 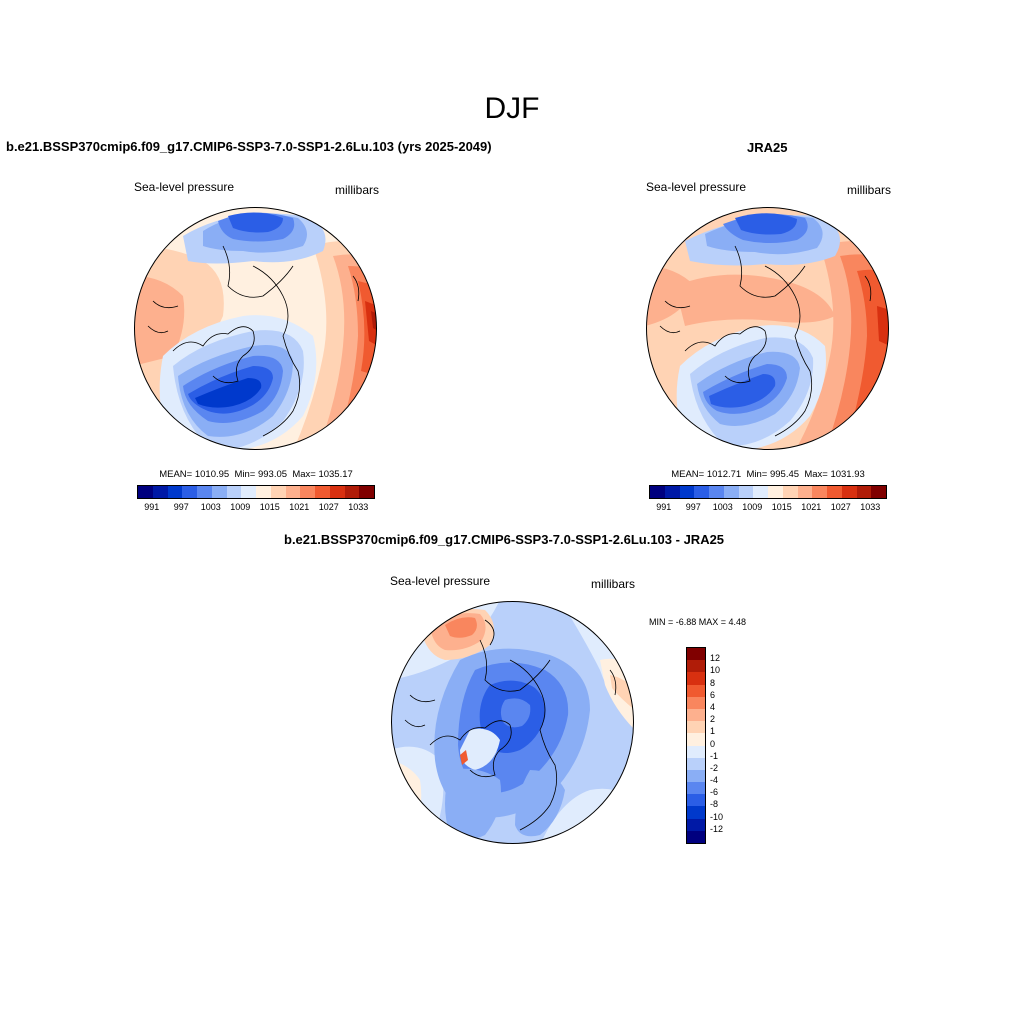 What do you see at coordinates (752, 507) in the screenshot?
I see `obs-colorbar-tick-label: 1009` at bounding box center [752, 507].